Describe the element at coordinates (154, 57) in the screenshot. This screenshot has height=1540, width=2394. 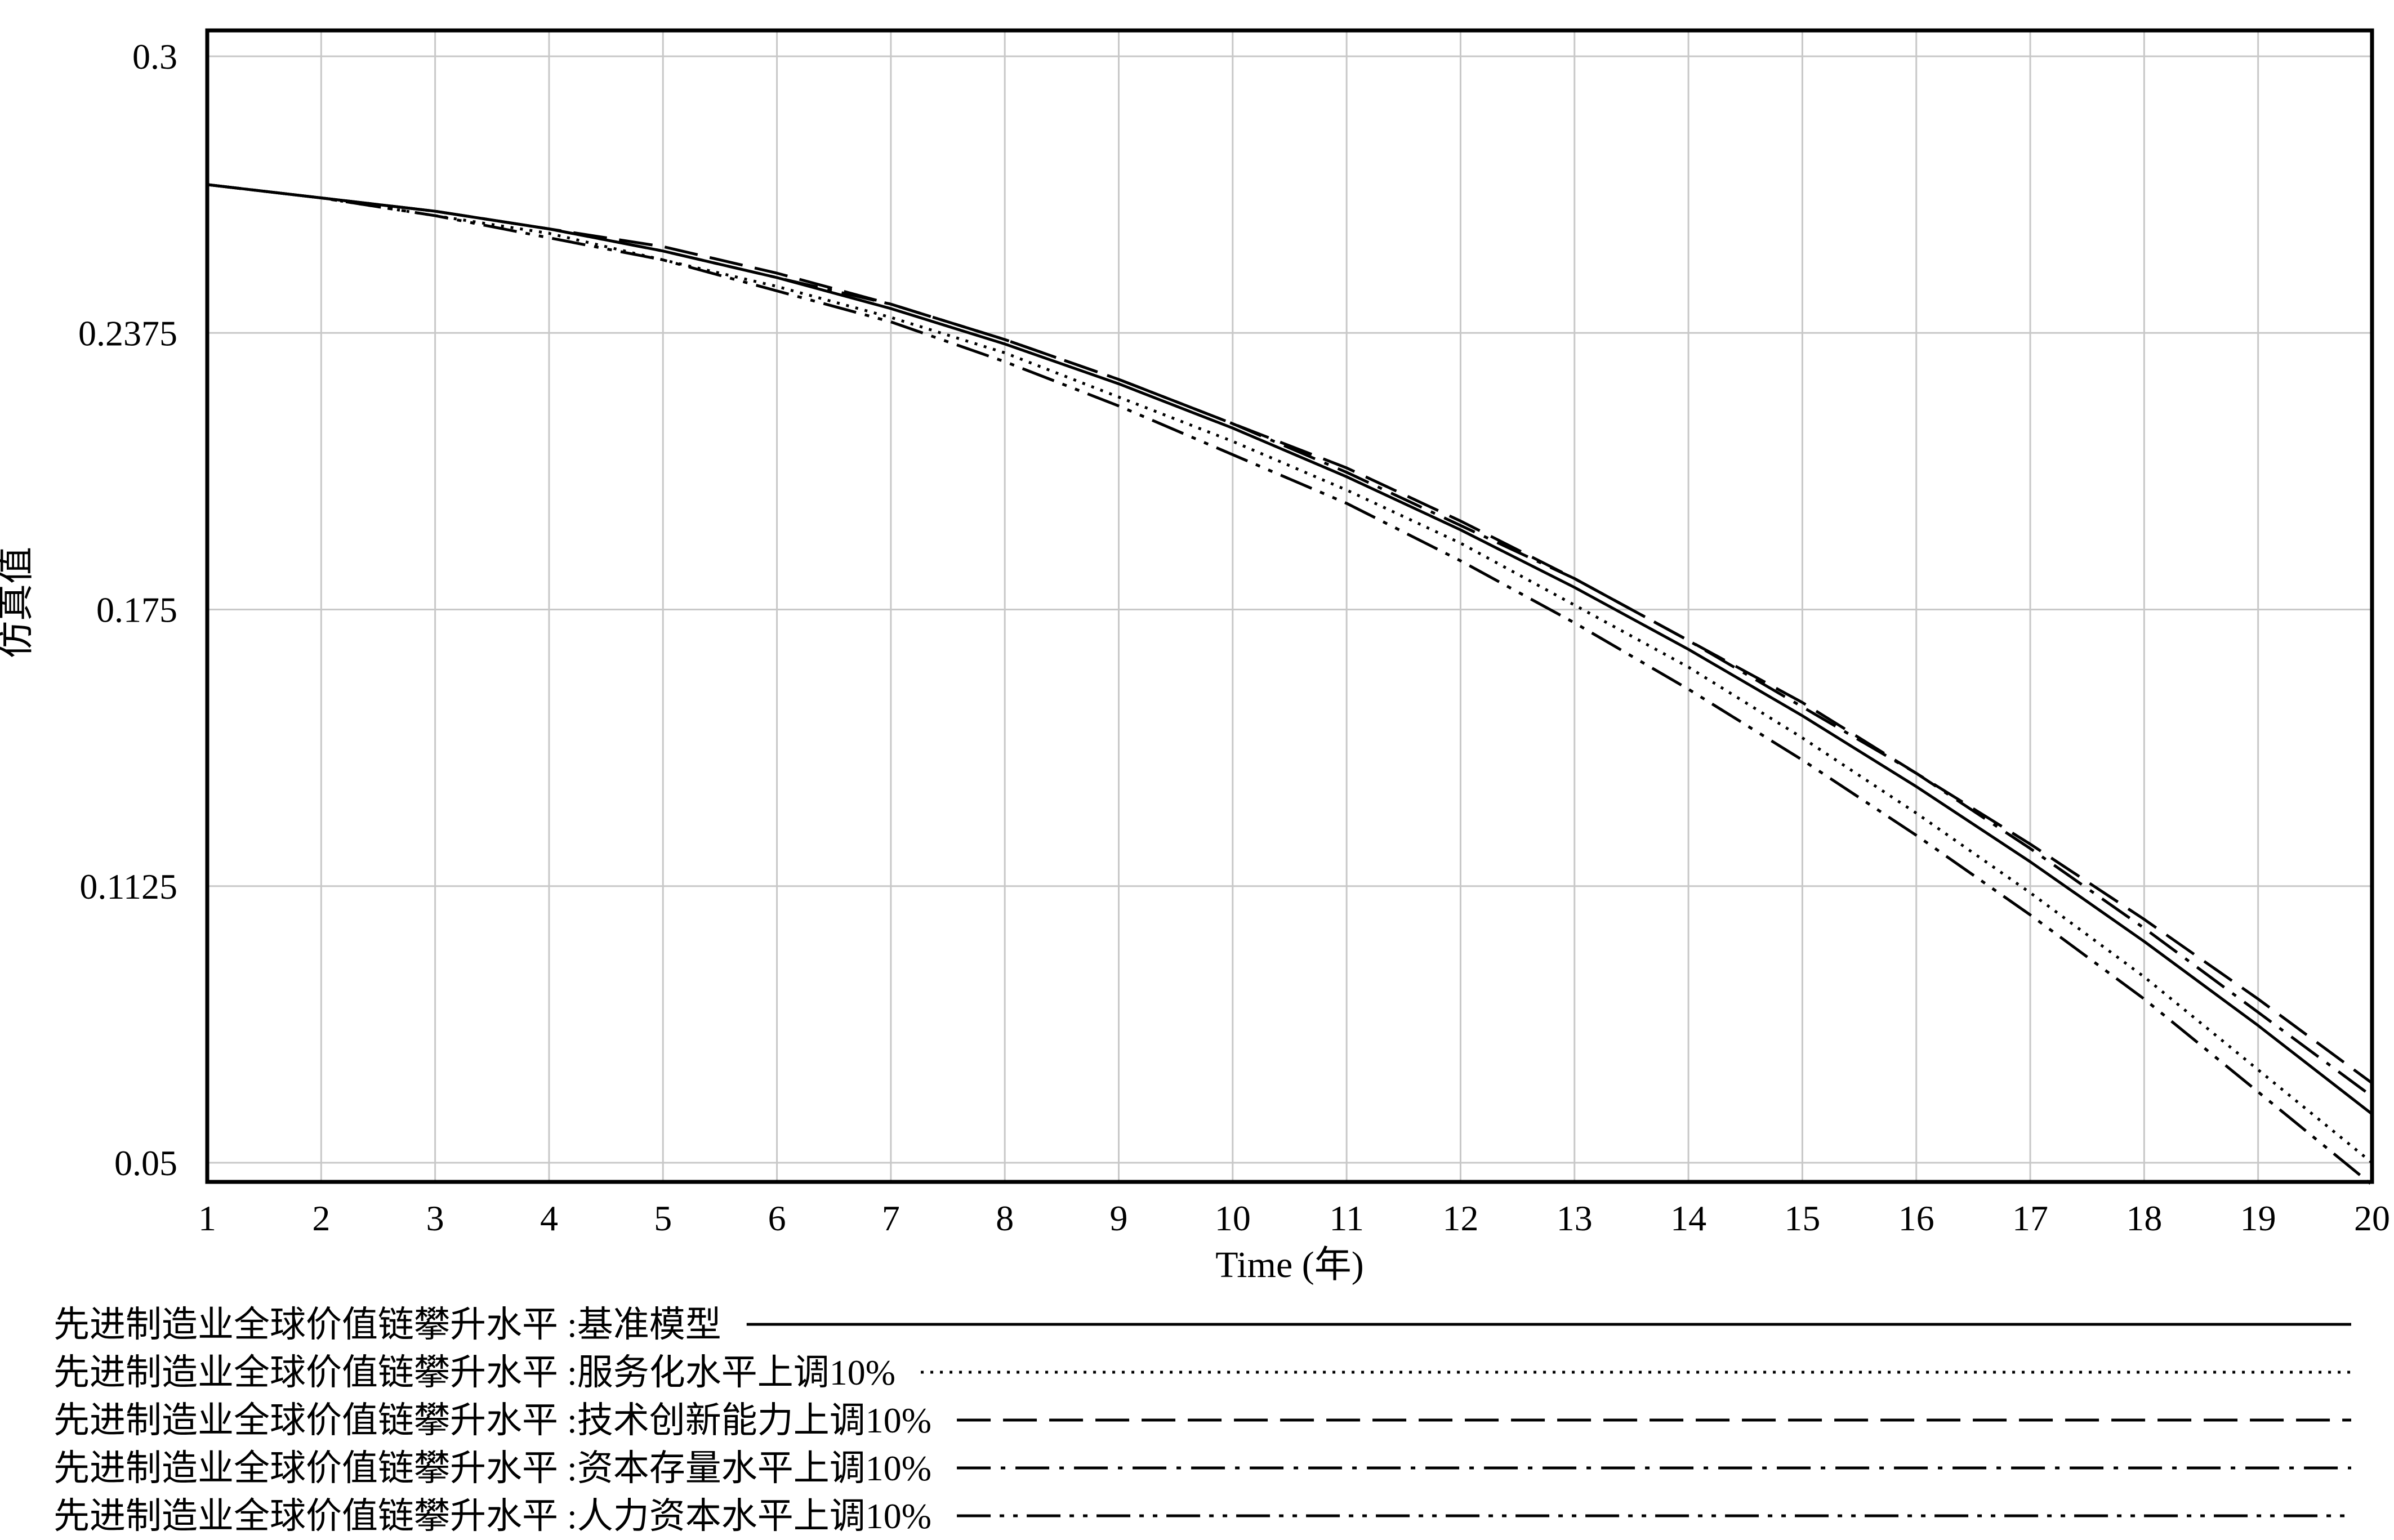
I see `y-tick-label: 0.3` at that location.